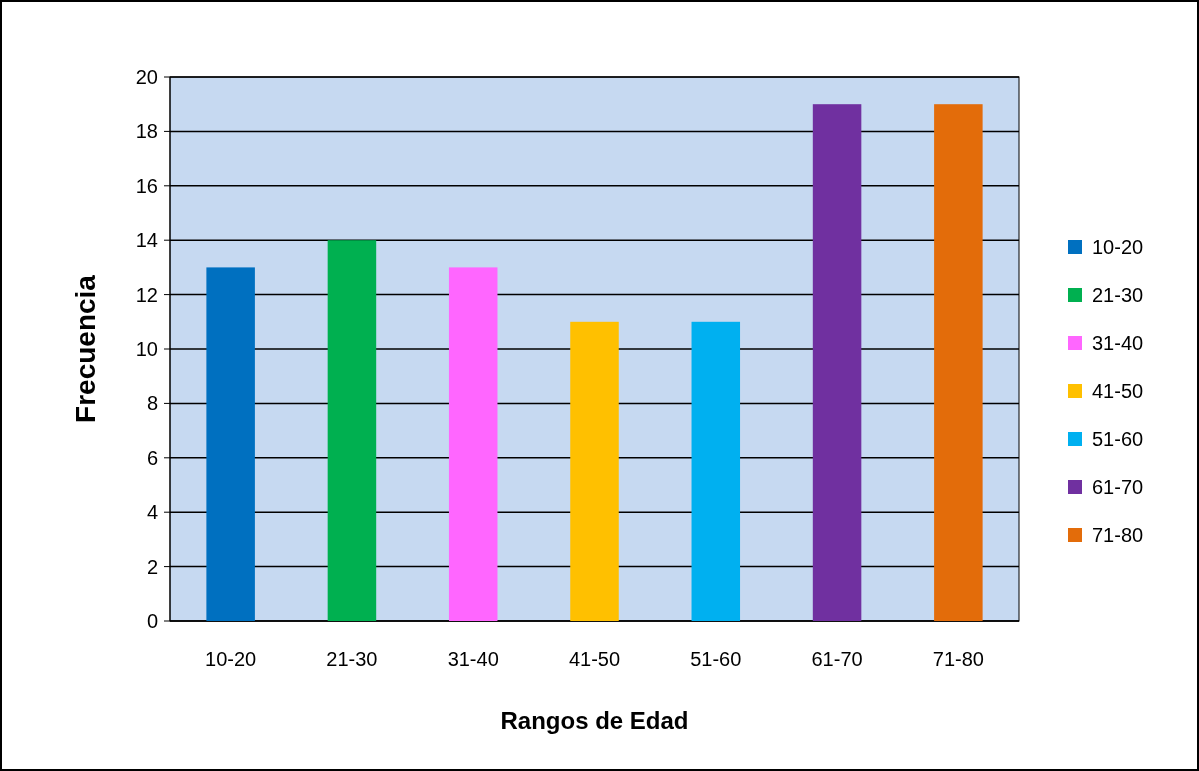 The height and width of the screenshot is (771, 1199). Describe the element at coordinates (146, 185) in the screenshot. I see `y-tick-label: 16` at that location.